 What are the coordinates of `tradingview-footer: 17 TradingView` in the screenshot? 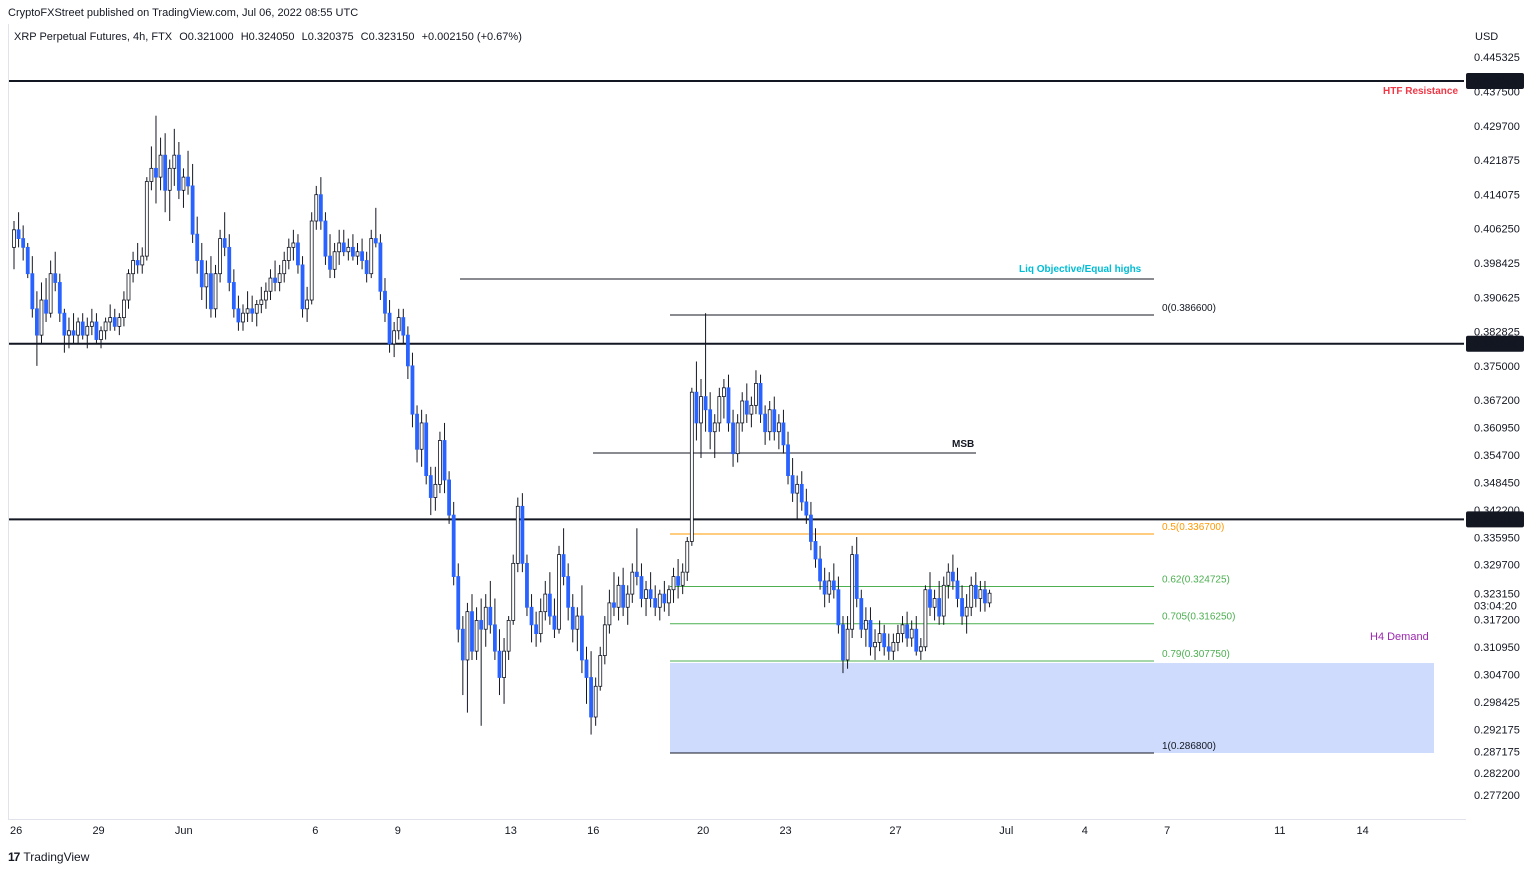 It's located at (48, 857).